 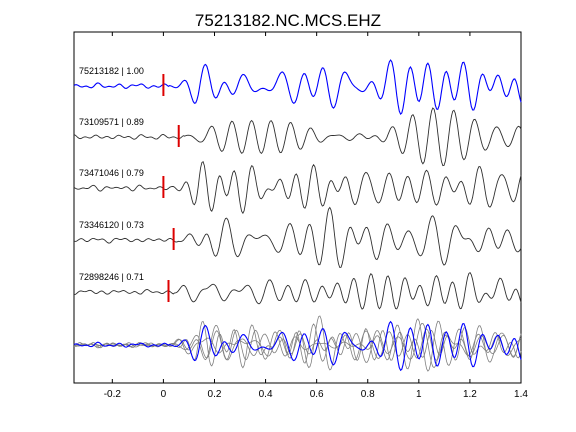 I want to click on x-tick-label: 1, so click(x=419, y=394).